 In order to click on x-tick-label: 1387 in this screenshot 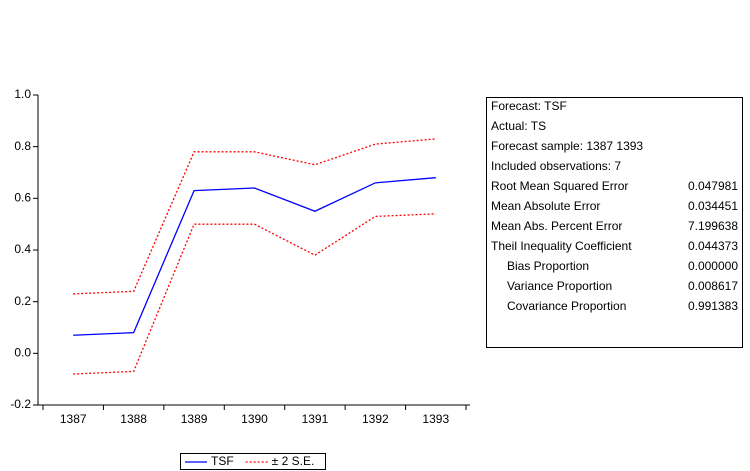, I will do `click(73, 419)`.